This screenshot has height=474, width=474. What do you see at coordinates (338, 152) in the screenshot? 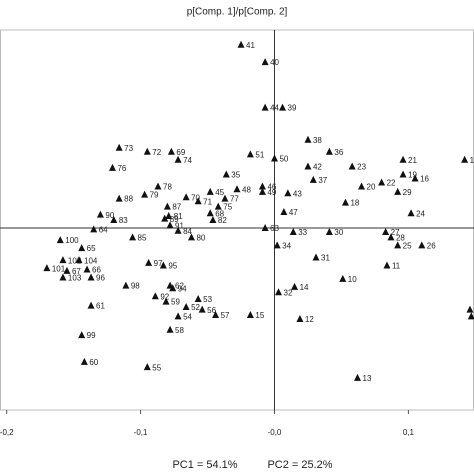
I see `point-label: 36` at bounding box center [338, 152].